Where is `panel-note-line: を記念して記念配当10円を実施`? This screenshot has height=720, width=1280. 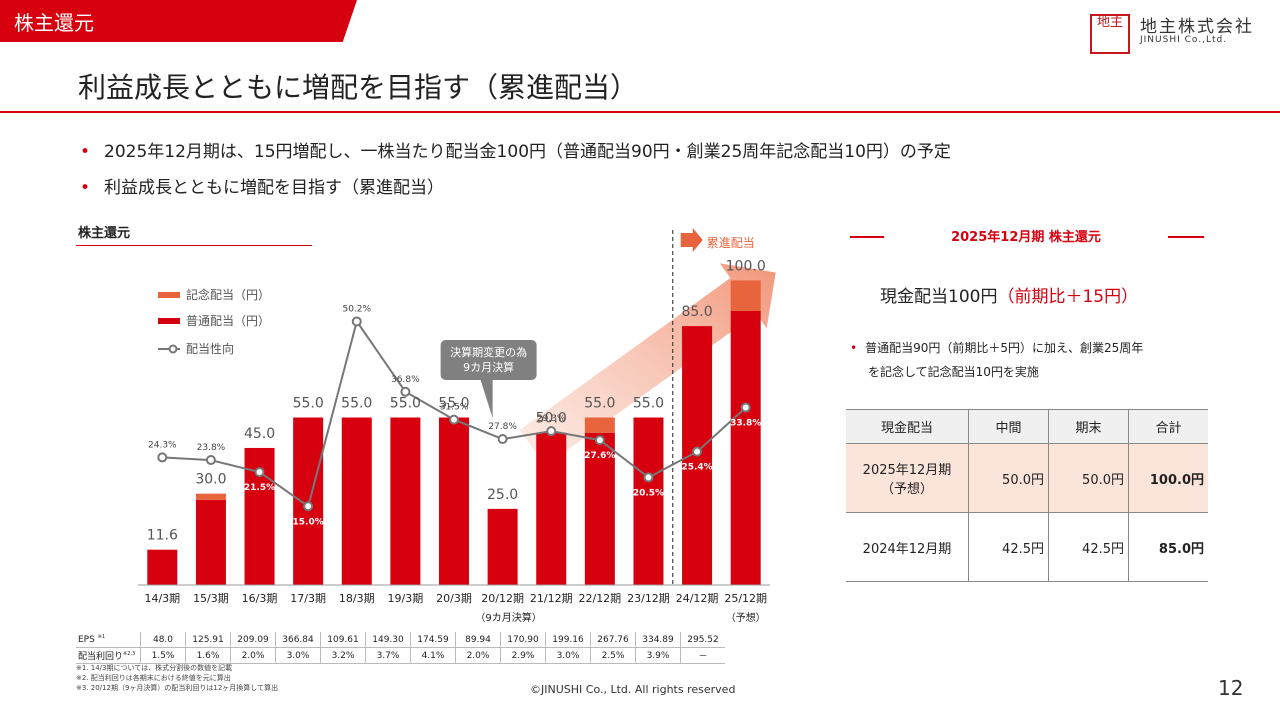 panel-note-line: を記念して記念配当10円を実施 is located at coordinates (953, 372).